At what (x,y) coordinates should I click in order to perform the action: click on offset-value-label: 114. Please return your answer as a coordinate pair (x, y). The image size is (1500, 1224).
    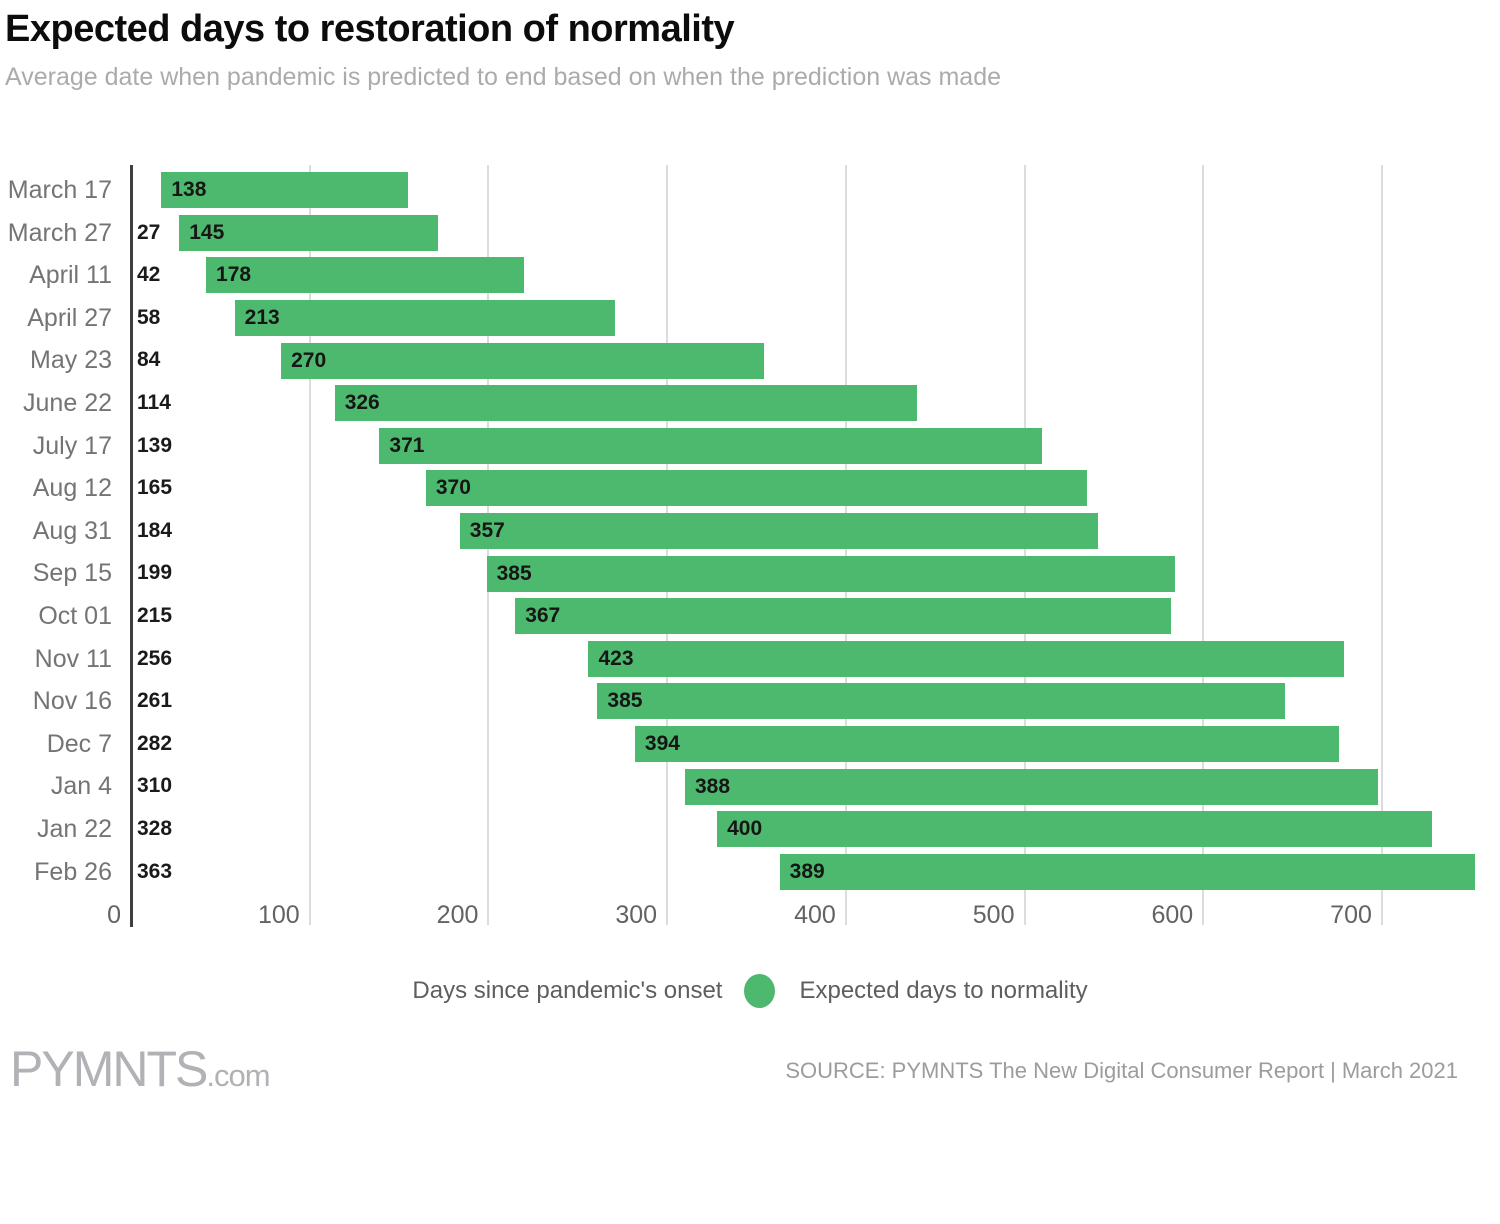
    Looking at the image, I should click on (154, 402).